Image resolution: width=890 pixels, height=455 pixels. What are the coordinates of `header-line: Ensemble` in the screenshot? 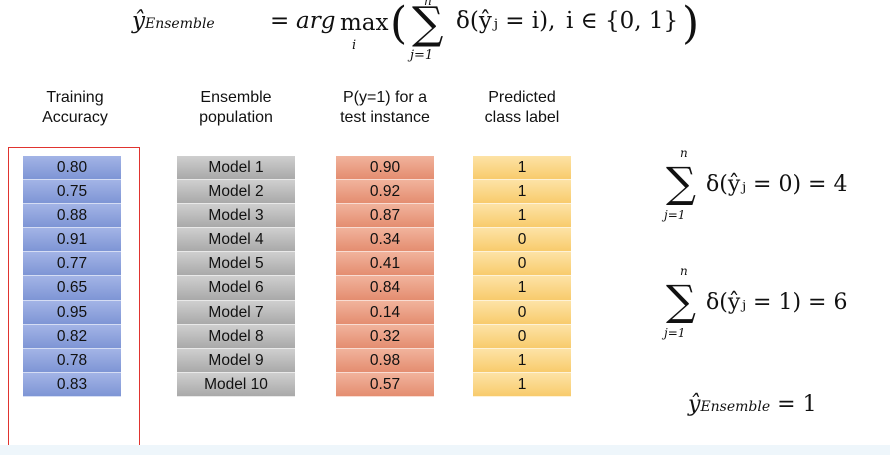 It's located at (236, 97).